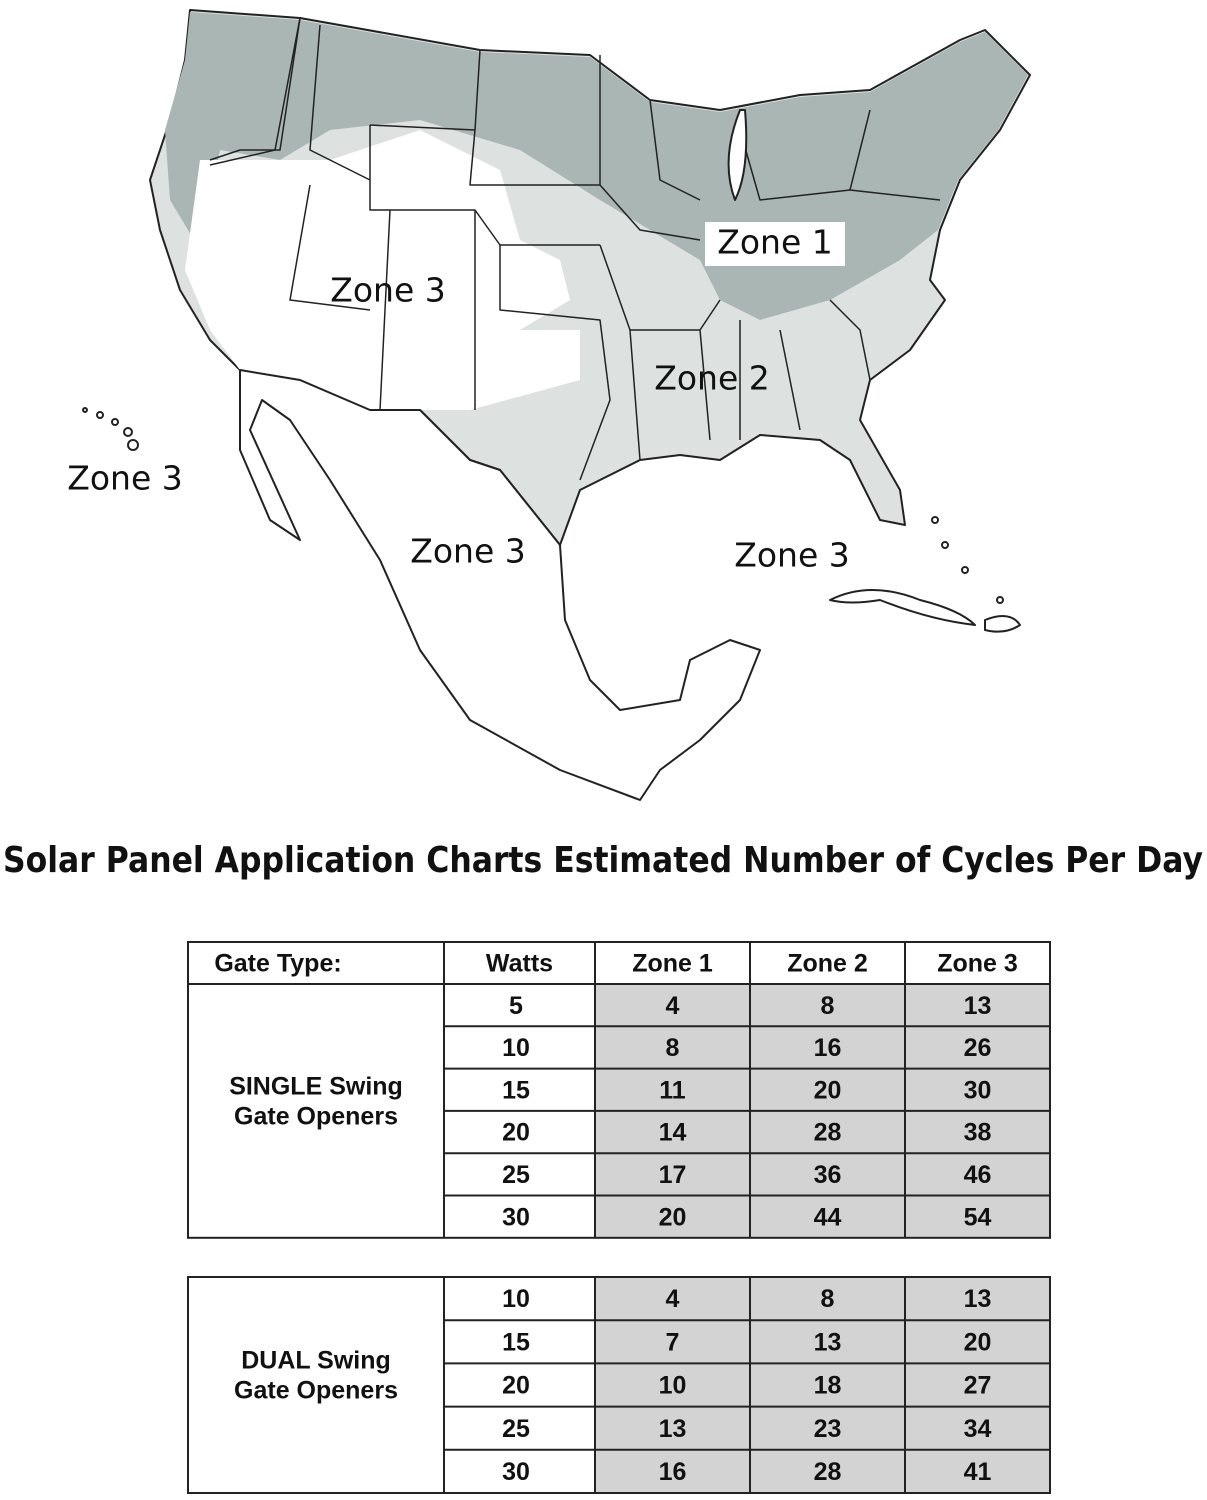 The image size is (1207, 1500). What do you see at coordinates (673, 1133) in the screenshot?
I see `cycles-cell: 14` at bounding box center [673, 1133].